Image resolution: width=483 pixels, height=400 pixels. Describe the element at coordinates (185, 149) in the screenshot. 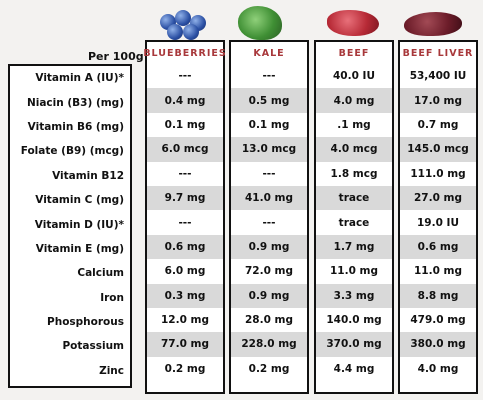

I see `table-cell: 6.0 mcg` at that location.